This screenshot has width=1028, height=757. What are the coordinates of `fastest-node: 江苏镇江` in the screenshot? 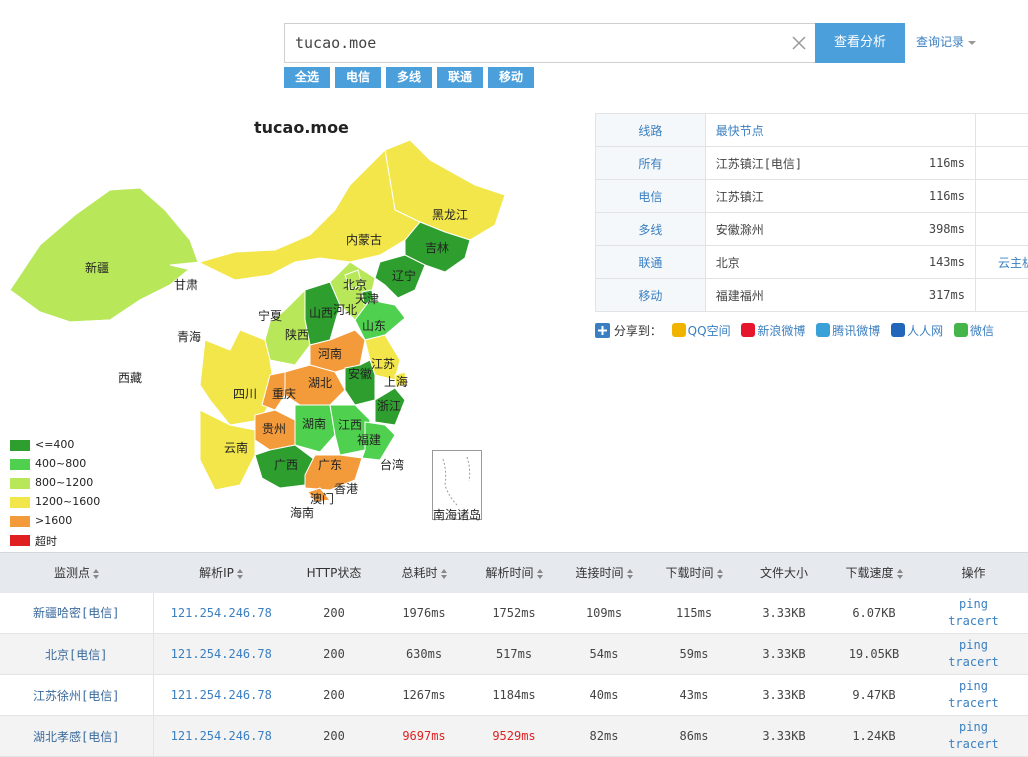 It's located at (740, 197).